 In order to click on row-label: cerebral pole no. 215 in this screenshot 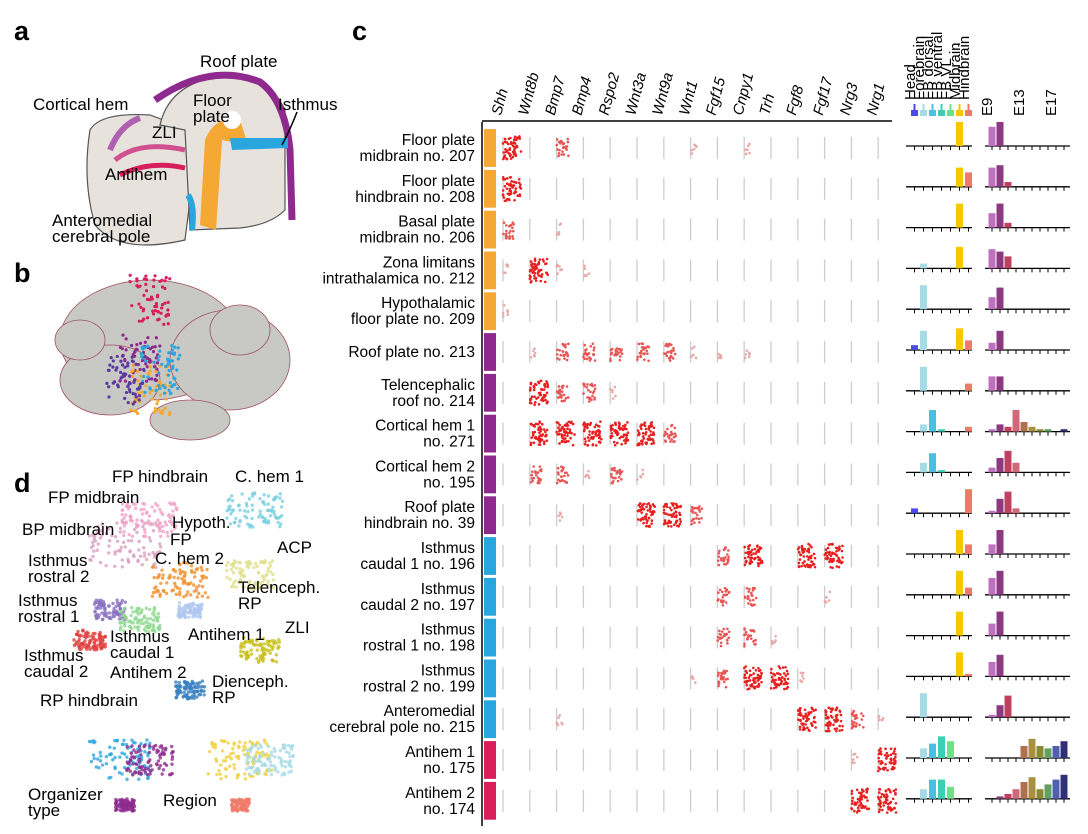, I will do `click(402, 727)`.